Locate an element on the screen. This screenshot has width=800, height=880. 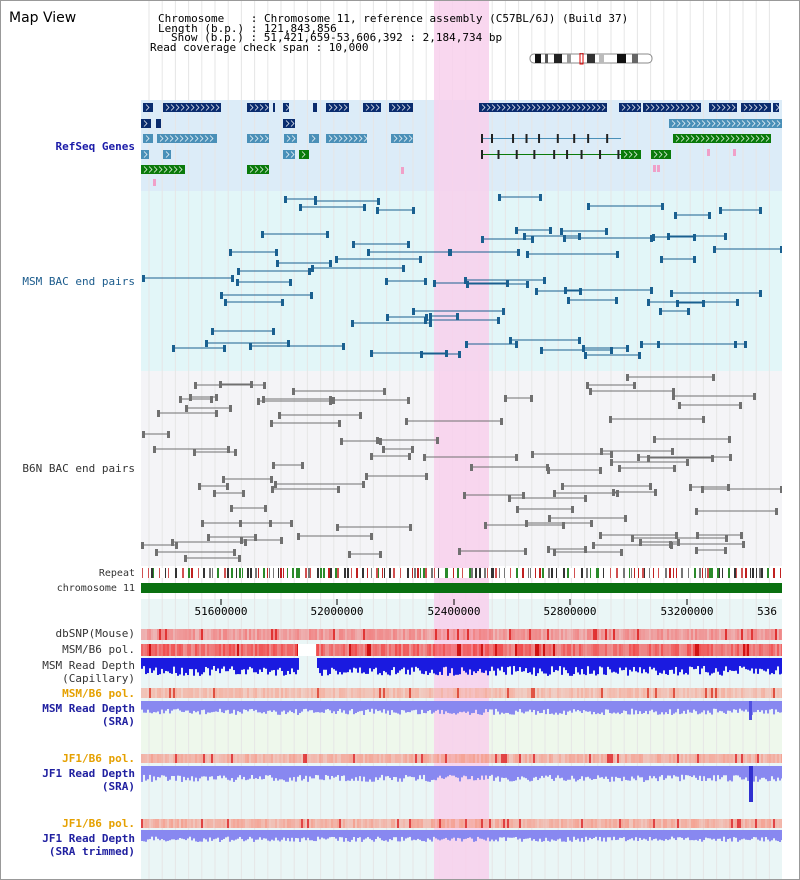
msm-bac-label: MSM BAC end pairs is located at coordinates (78, 281).